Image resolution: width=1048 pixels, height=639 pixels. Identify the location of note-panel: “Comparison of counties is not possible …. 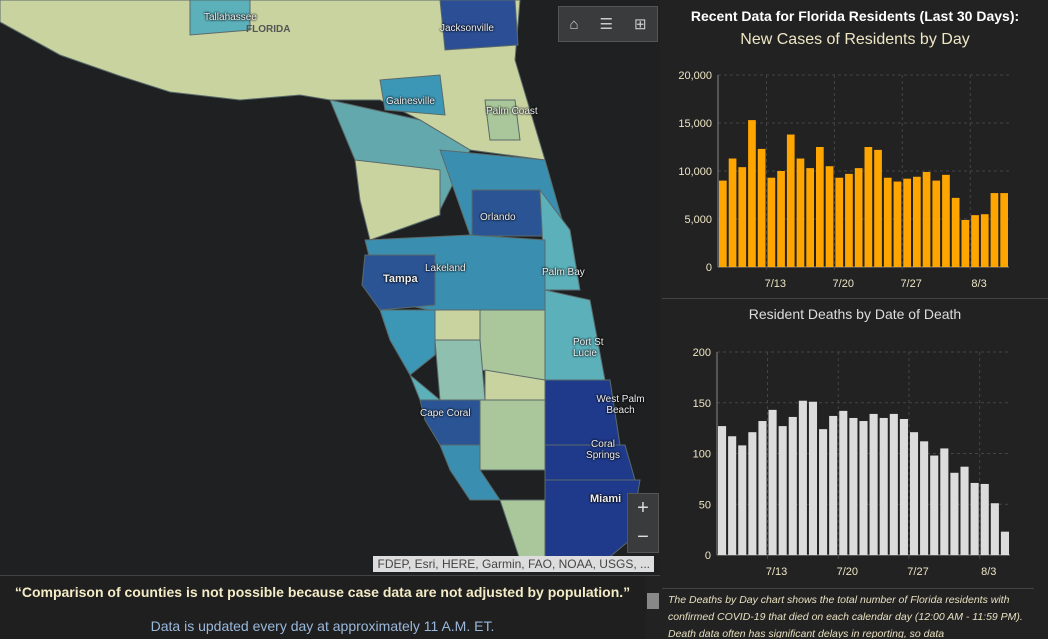
(330, 607).